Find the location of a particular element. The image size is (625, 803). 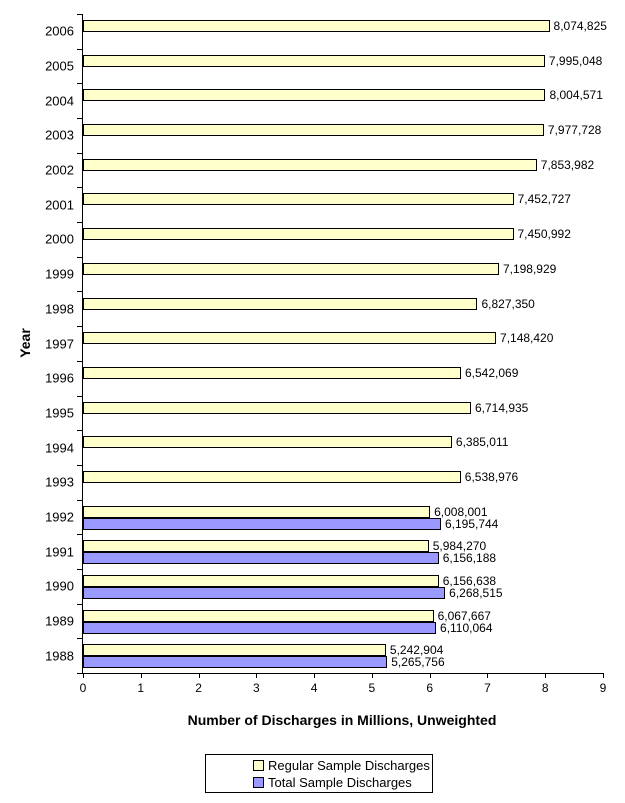

y-category-label: 1996 is located at coordinates (59, 378).